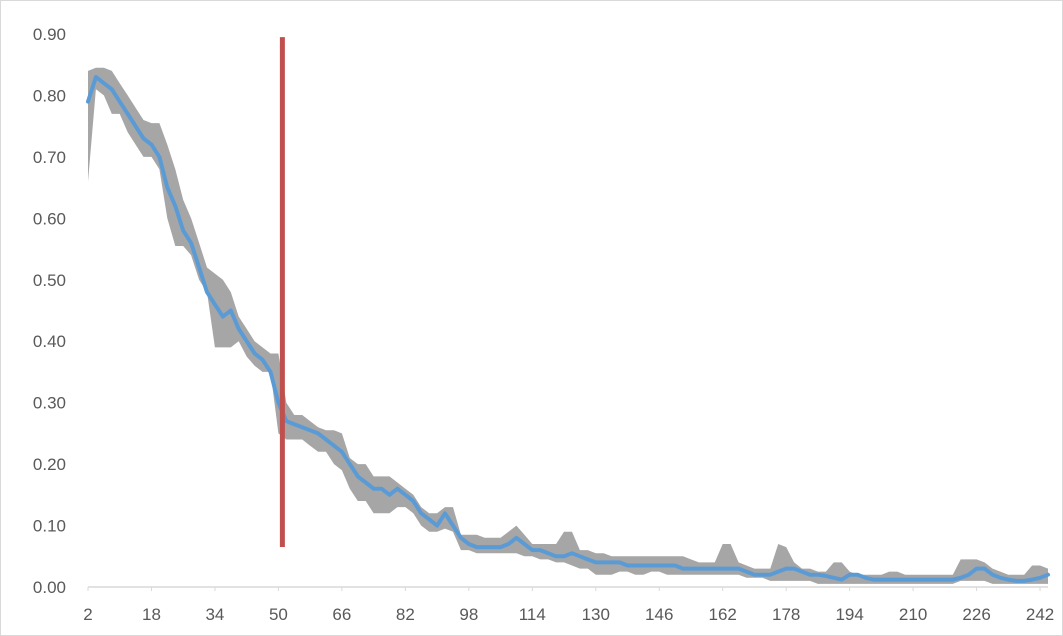 This screenshot has width=1063, height=636. What do you see at coordinates (49, 311) in the screenshot?
I see `y-axis-ticks: 0.00 0.10 0.20 0.30 0.40 0.50 0.60 0.70 0.80 0.90` at bounding box center [49, 311].